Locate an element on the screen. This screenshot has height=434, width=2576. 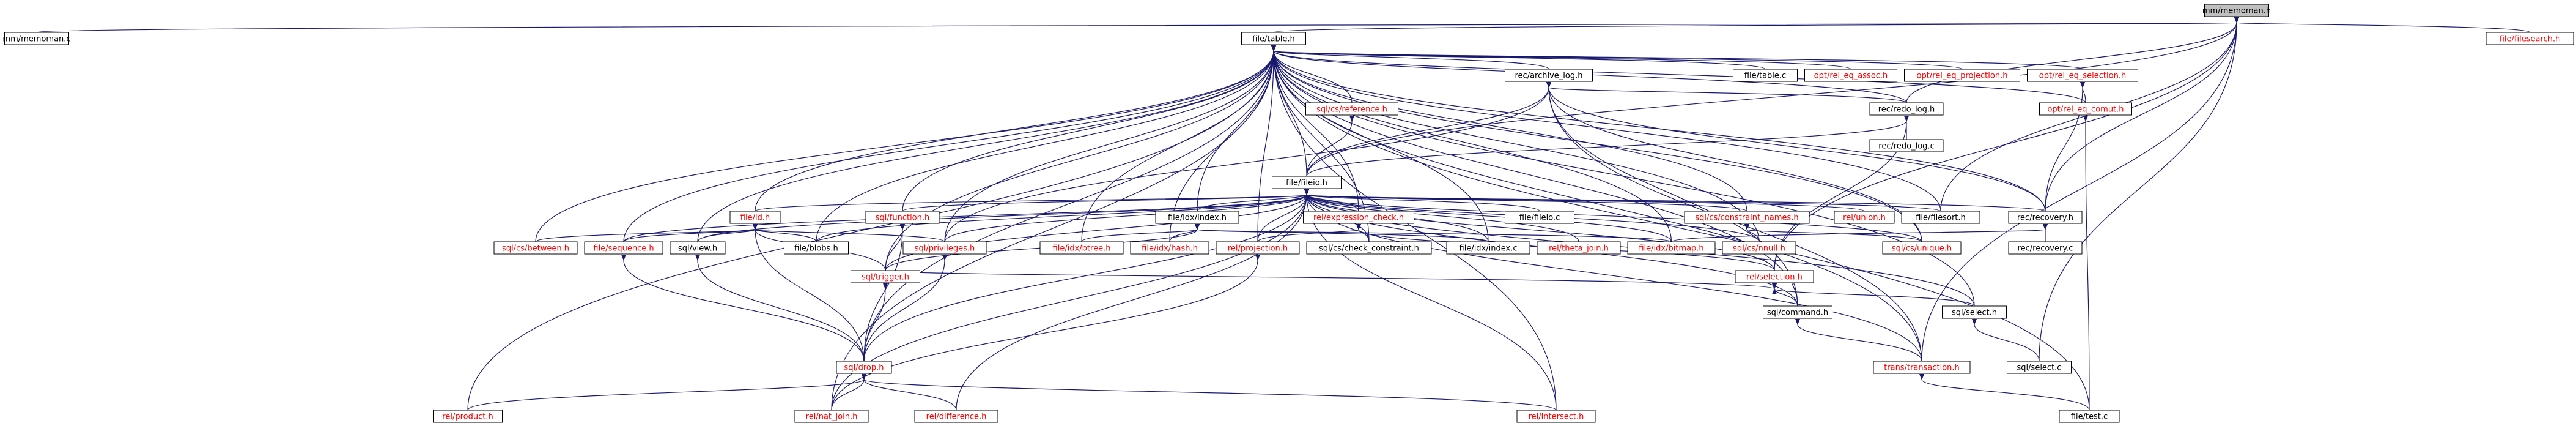
graph-node: rel/product.h is located at coordinates (468, 416).